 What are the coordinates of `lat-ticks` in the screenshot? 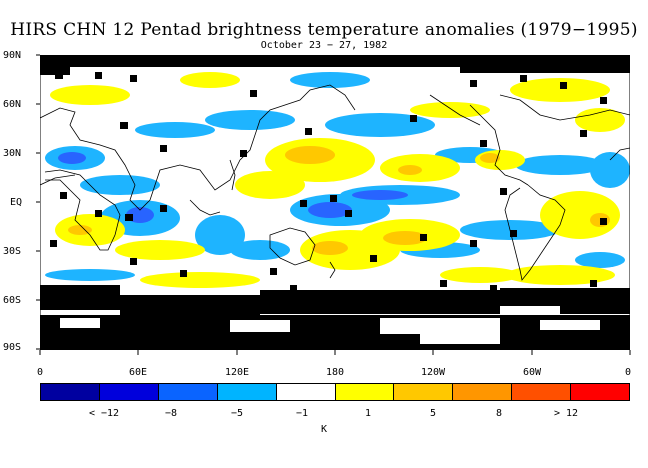 It's located at (38, 202).